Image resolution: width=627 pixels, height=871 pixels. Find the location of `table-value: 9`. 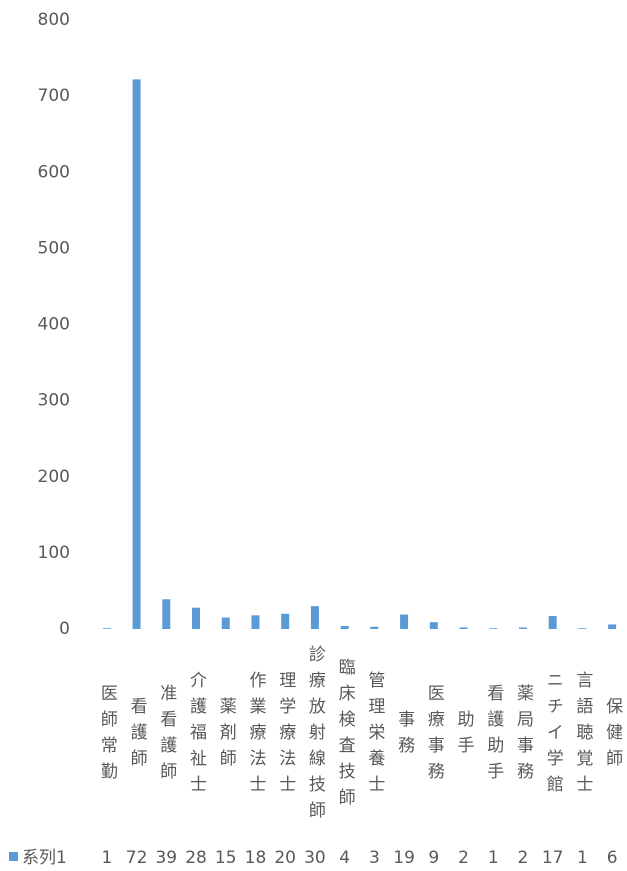

table-value: 9 is located at coordinates (433, 858).